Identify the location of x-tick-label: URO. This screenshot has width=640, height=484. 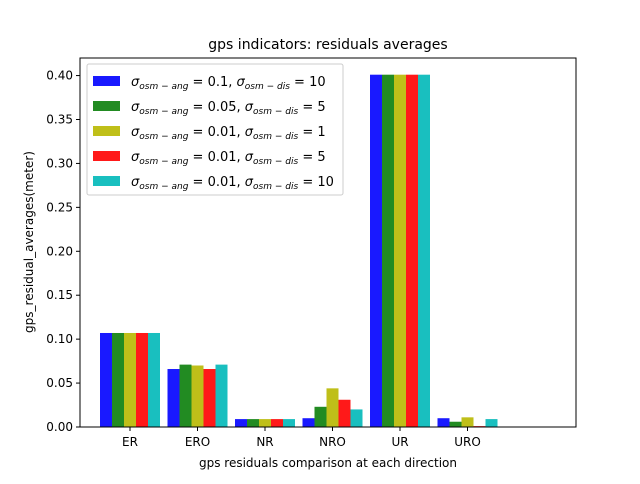
(467, 442).